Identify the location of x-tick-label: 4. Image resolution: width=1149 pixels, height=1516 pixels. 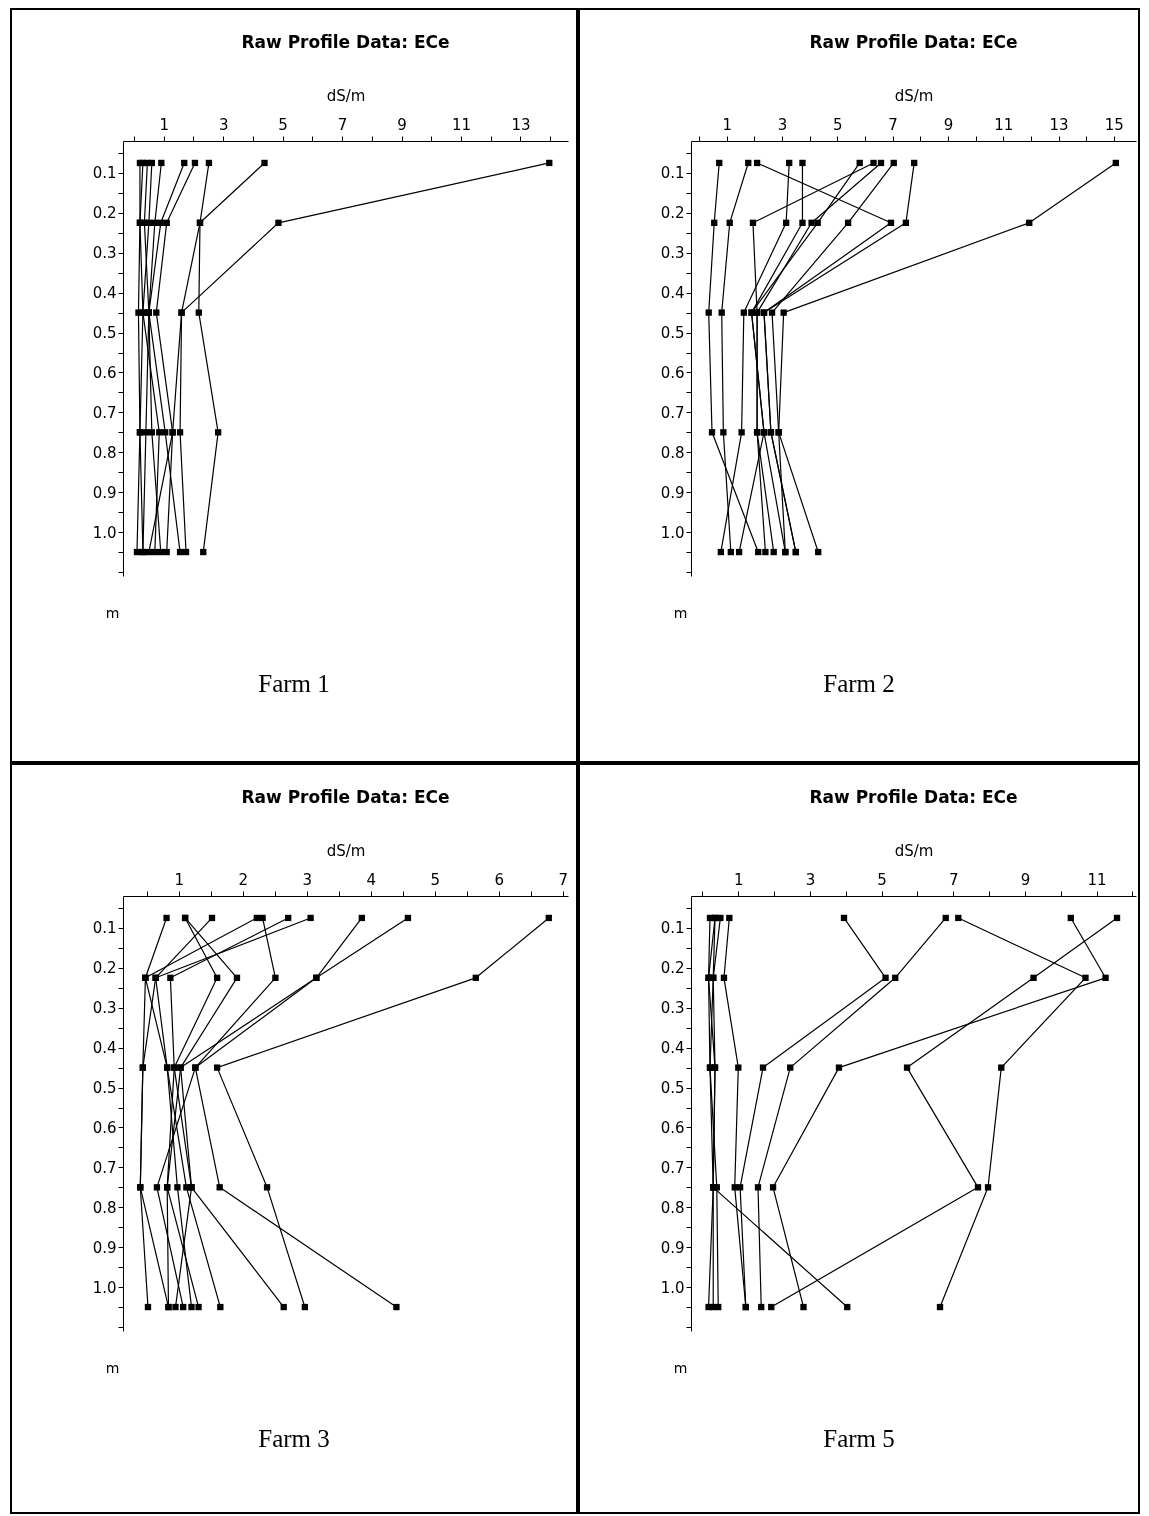
(371, 879).